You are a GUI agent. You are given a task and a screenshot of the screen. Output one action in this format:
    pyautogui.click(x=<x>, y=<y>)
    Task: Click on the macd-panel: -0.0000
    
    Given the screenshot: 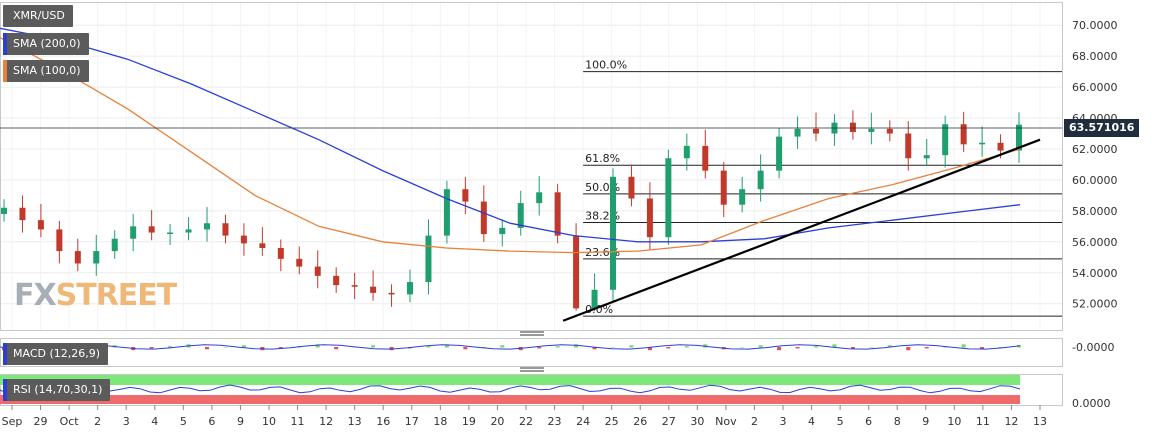 What is the action you would take?
    pyautogui.click(x=557, y=349)
    